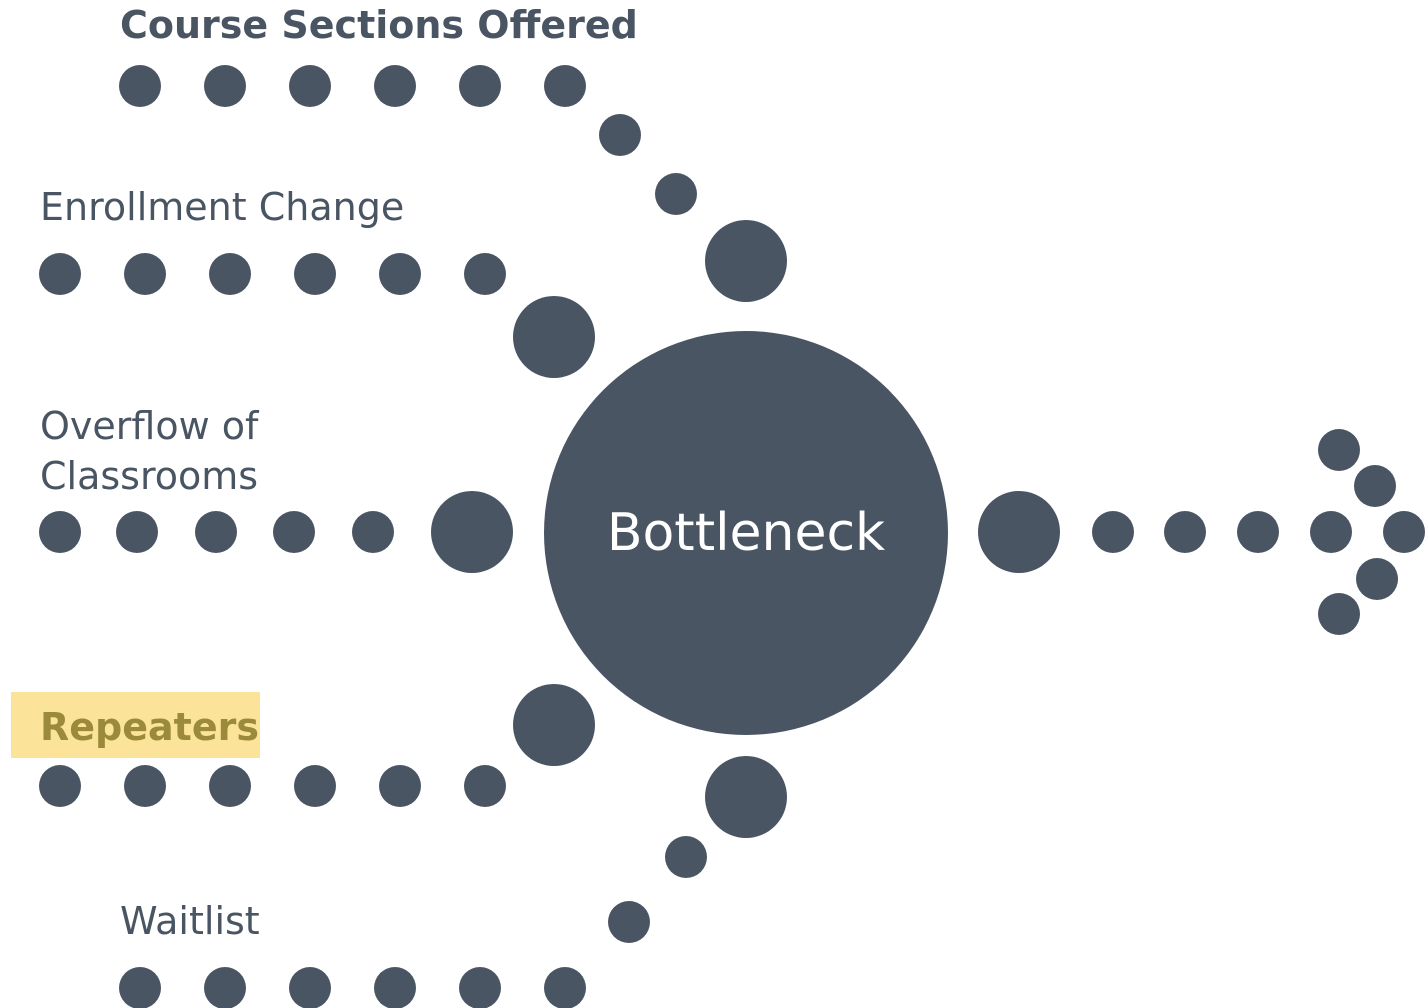 The image size is (1427, 1008). What do you see at coordinates (379, 25) in the screenshot?
I see `input-label: Course Sections Offered` at bounding box center [379, 25].